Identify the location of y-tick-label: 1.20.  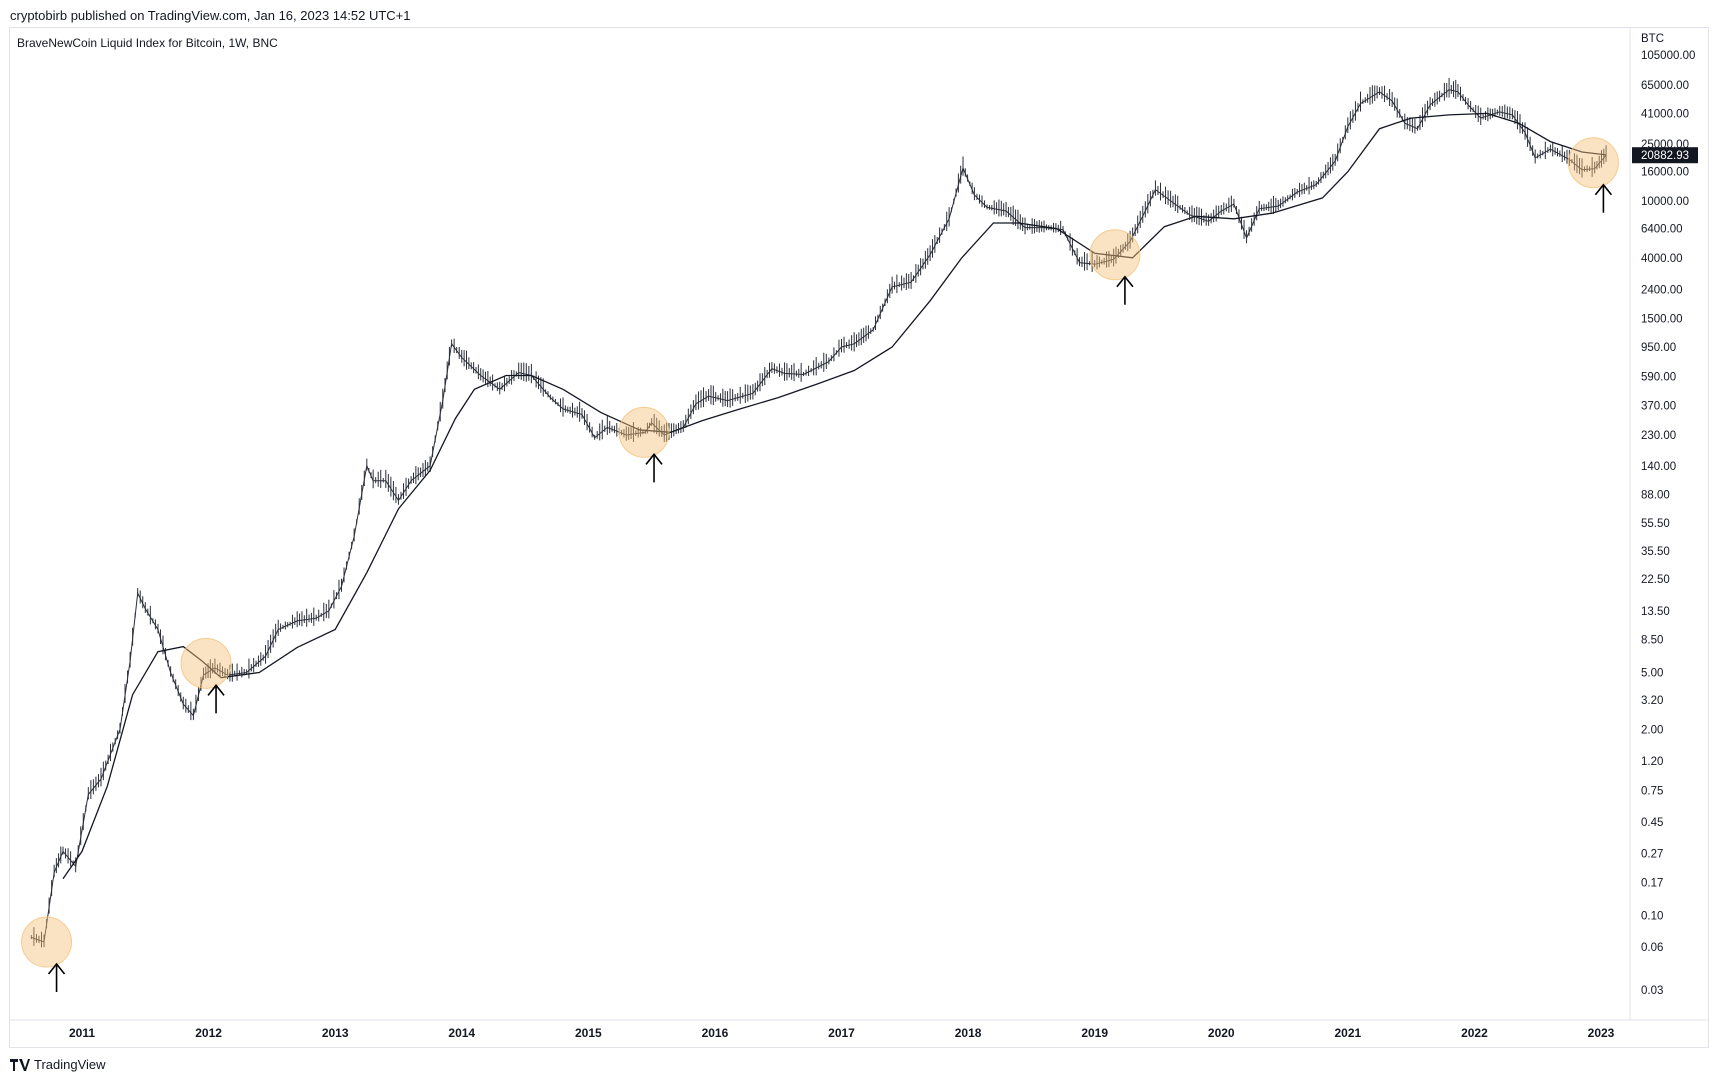
(1652, 762).